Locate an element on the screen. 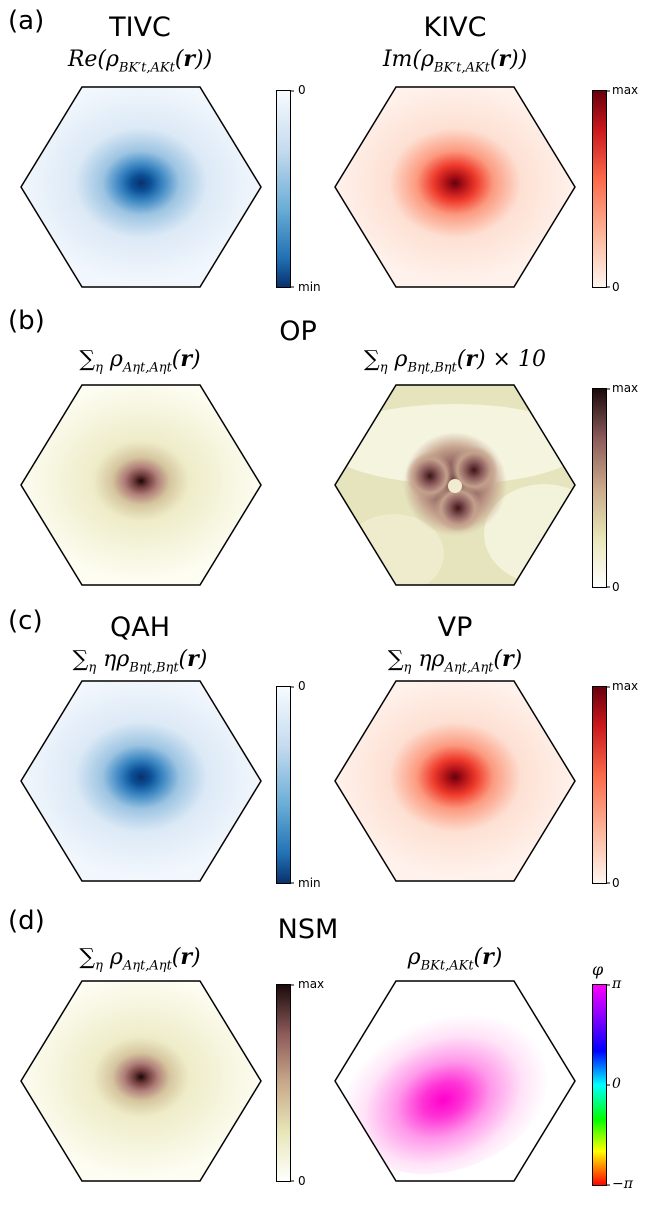 The image size is (648, 1217). qah-colorbar is located at coordinates (285, 785).